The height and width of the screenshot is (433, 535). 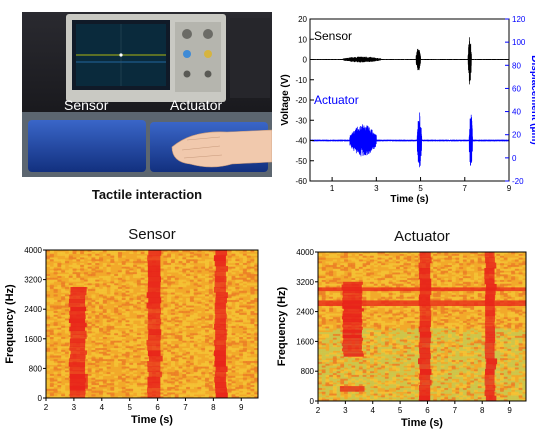 I want to click on sensor-annotation: Sensor, so click(x=333, y=36).